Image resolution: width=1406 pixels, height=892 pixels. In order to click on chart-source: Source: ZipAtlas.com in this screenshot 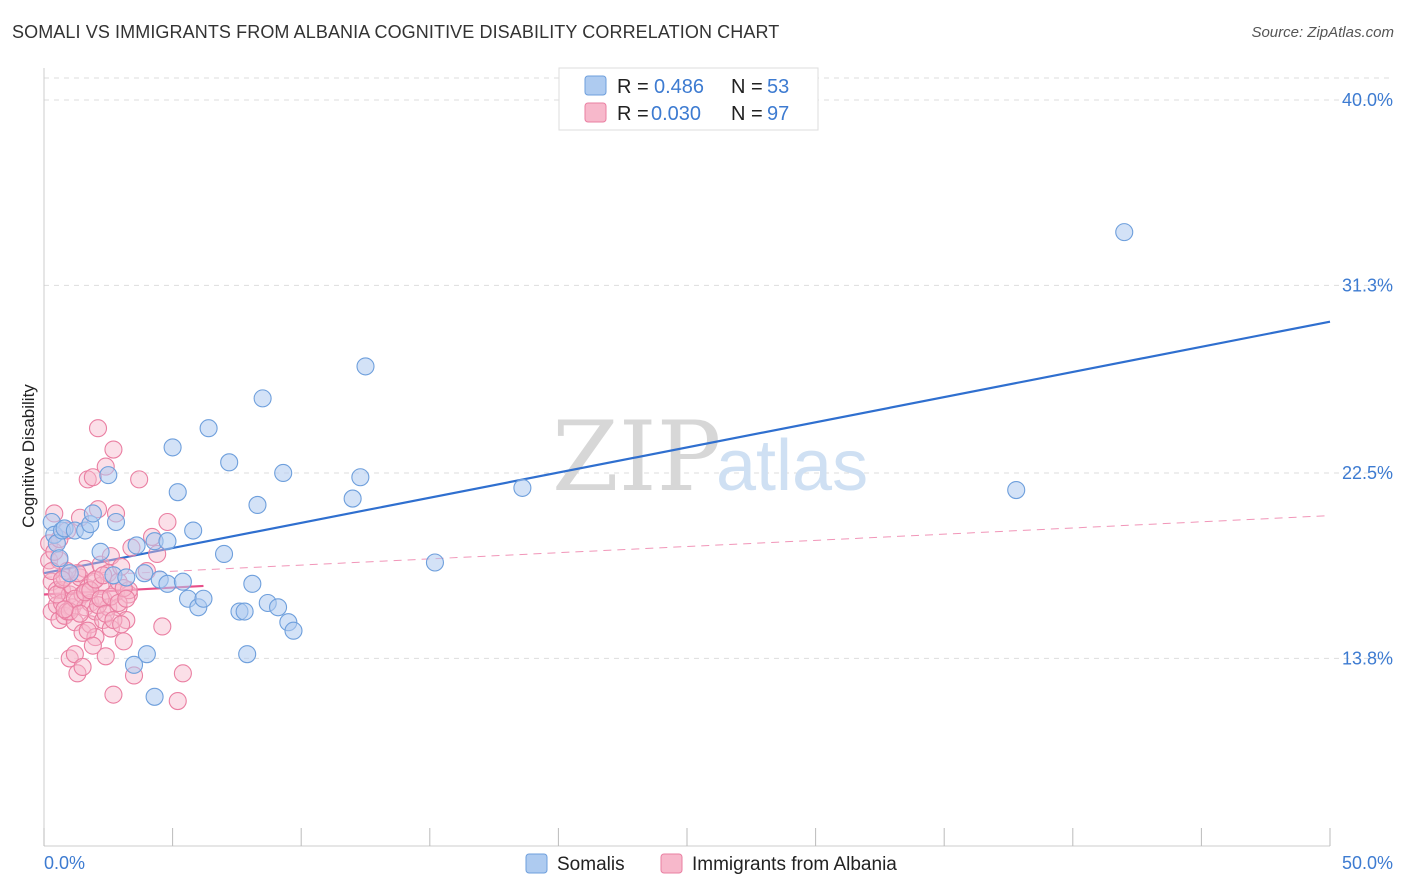, I will do `click(1322, 32)`.